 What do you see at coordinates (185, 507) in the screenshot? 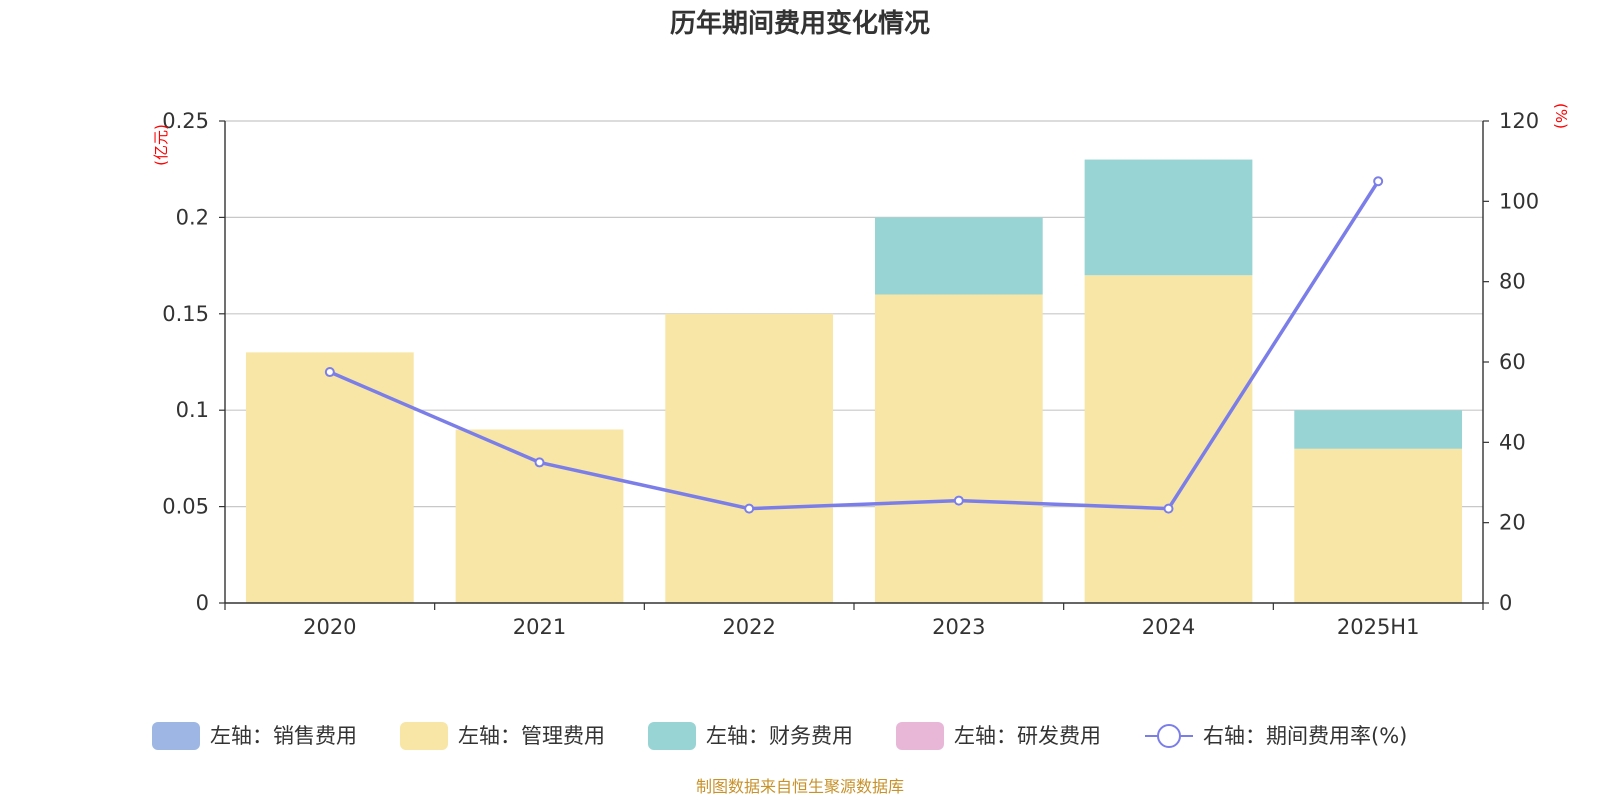
I see `left-tick-label: 0.05` at bounding box center [185, 507].